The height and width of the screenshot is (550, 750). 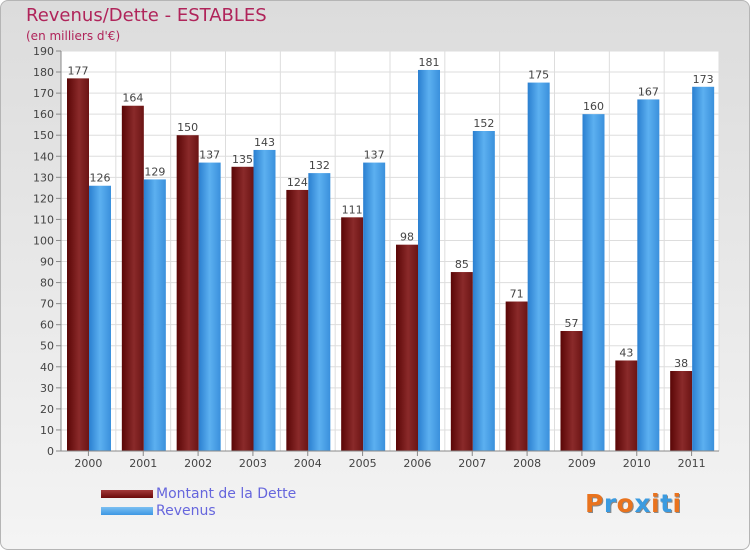 What do you see at coordinates (78, 70) in the screenshot?
I see `data-label-dette: 177` at bounding box center [78, 70].